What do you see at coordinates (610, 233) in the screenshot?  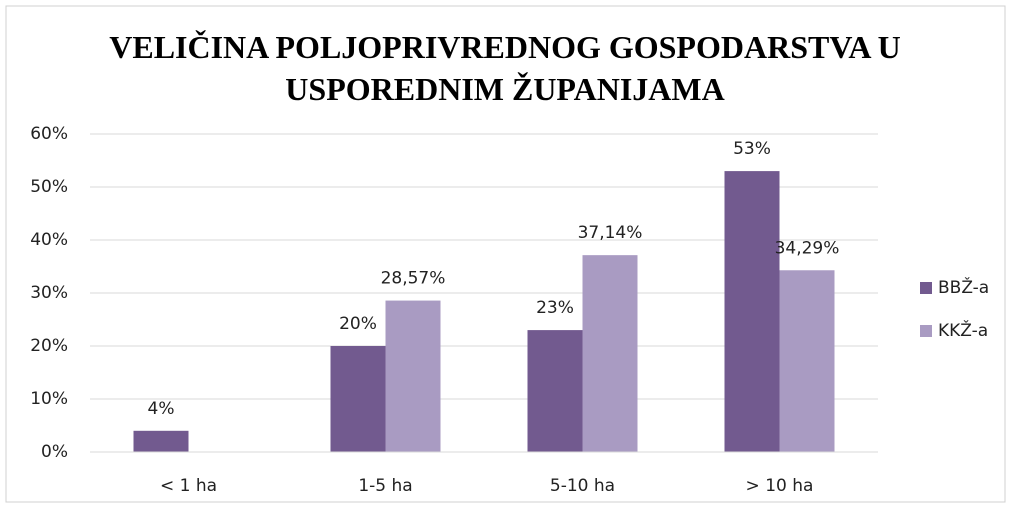 I see `data-label: 37,14%` at bounding box center [610, 233].